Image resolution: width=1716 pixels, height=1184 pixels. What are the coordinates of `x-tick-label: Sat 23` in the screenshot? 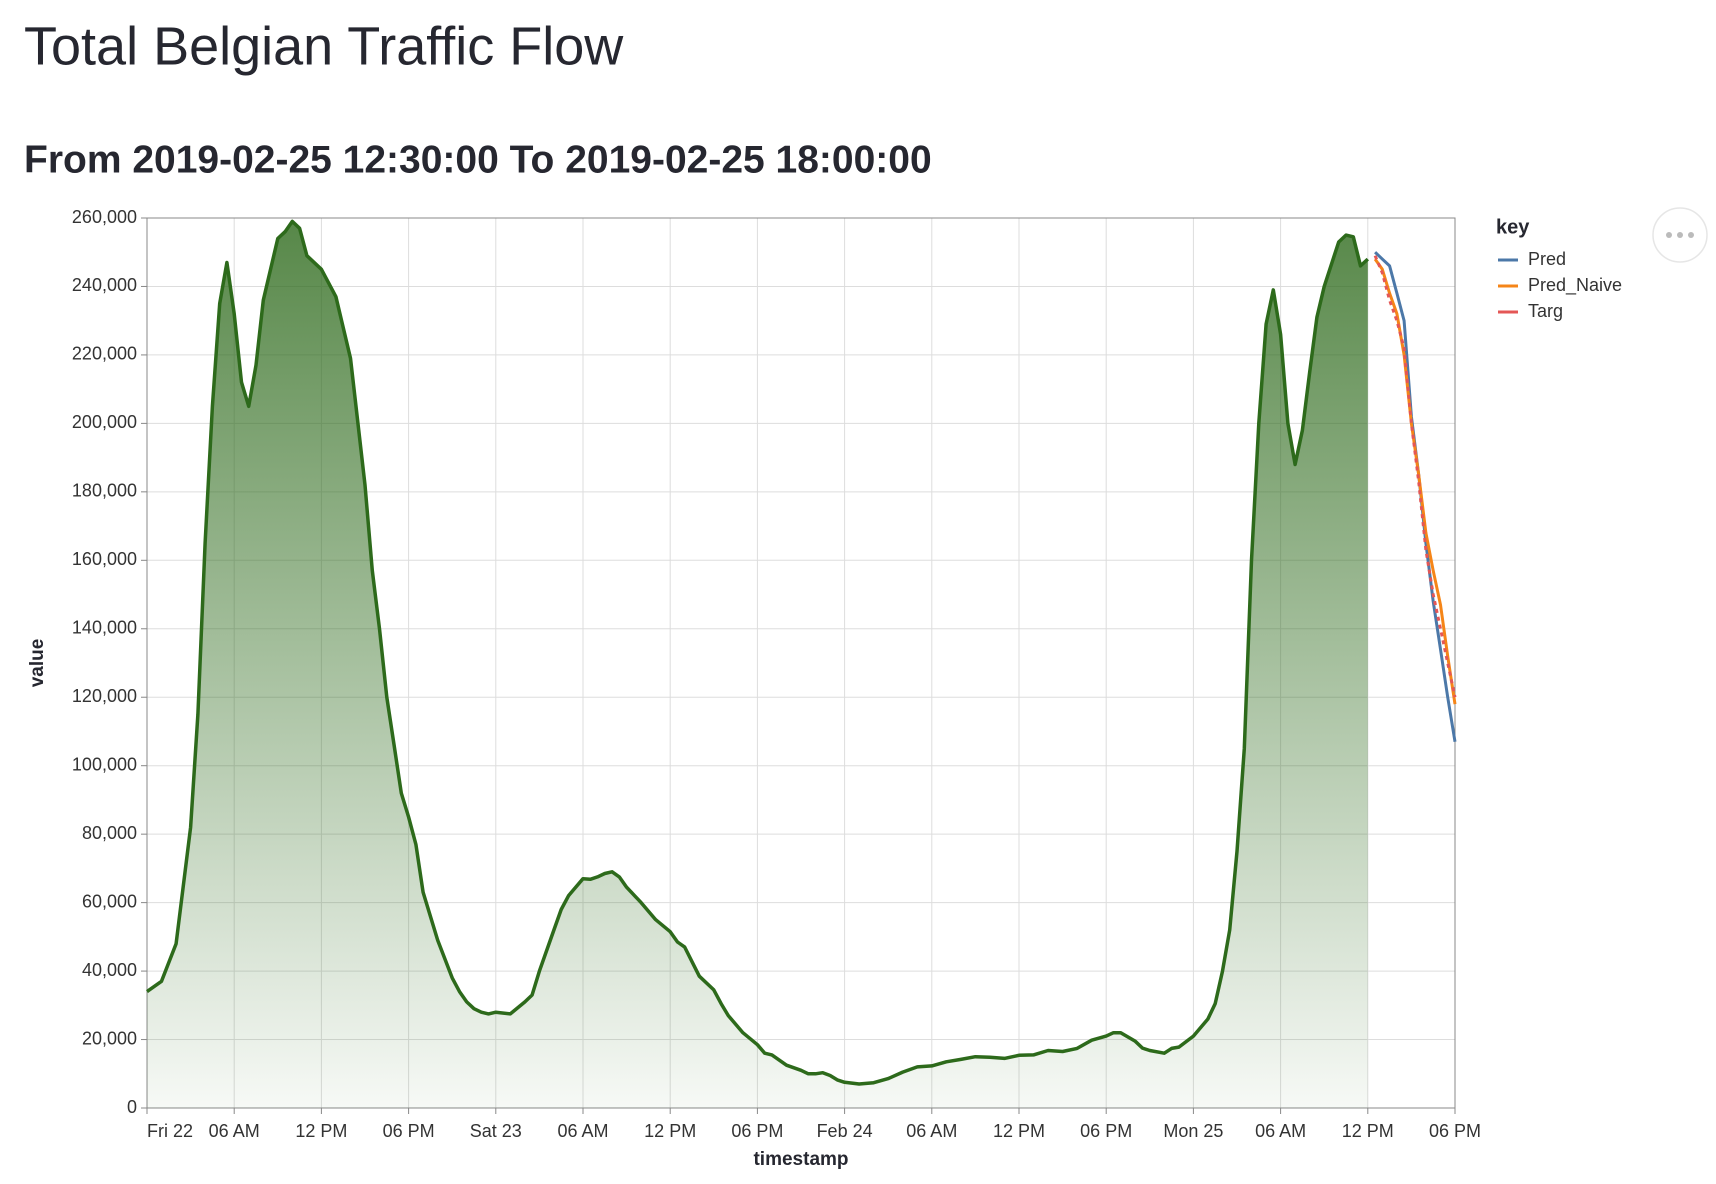 It's located at (496, 1131).